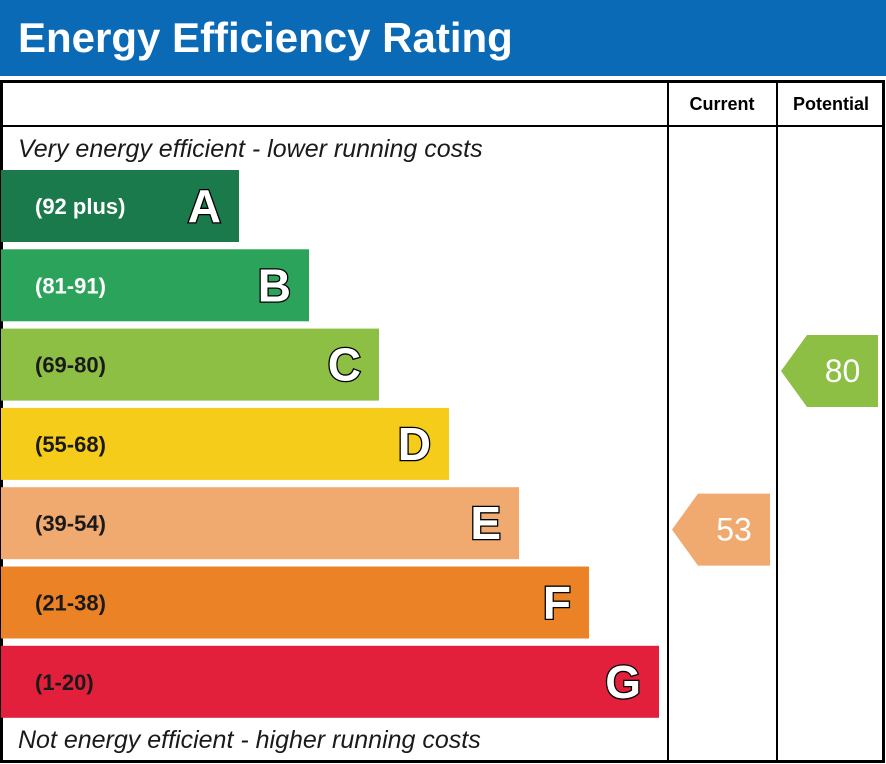 This screenshot has width=886, height=764. I want to click on current-column-header: Current, so click(721, 104).